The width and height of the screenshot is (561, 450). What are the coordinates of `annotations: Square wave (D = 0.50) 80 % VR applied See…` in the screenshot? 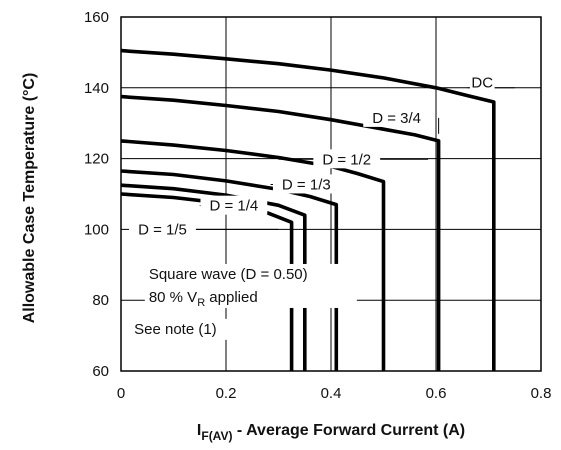 It's located at (243, 301).